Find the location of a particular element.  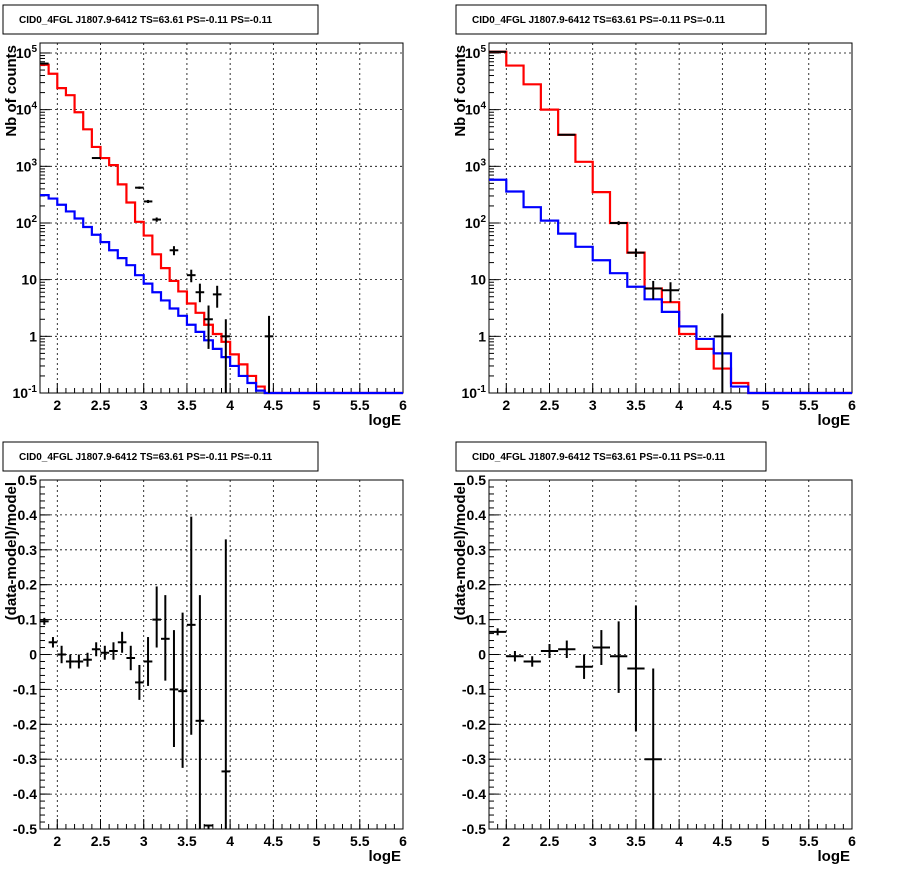

x-axis-label: logE is located at coordinates (834, 856).